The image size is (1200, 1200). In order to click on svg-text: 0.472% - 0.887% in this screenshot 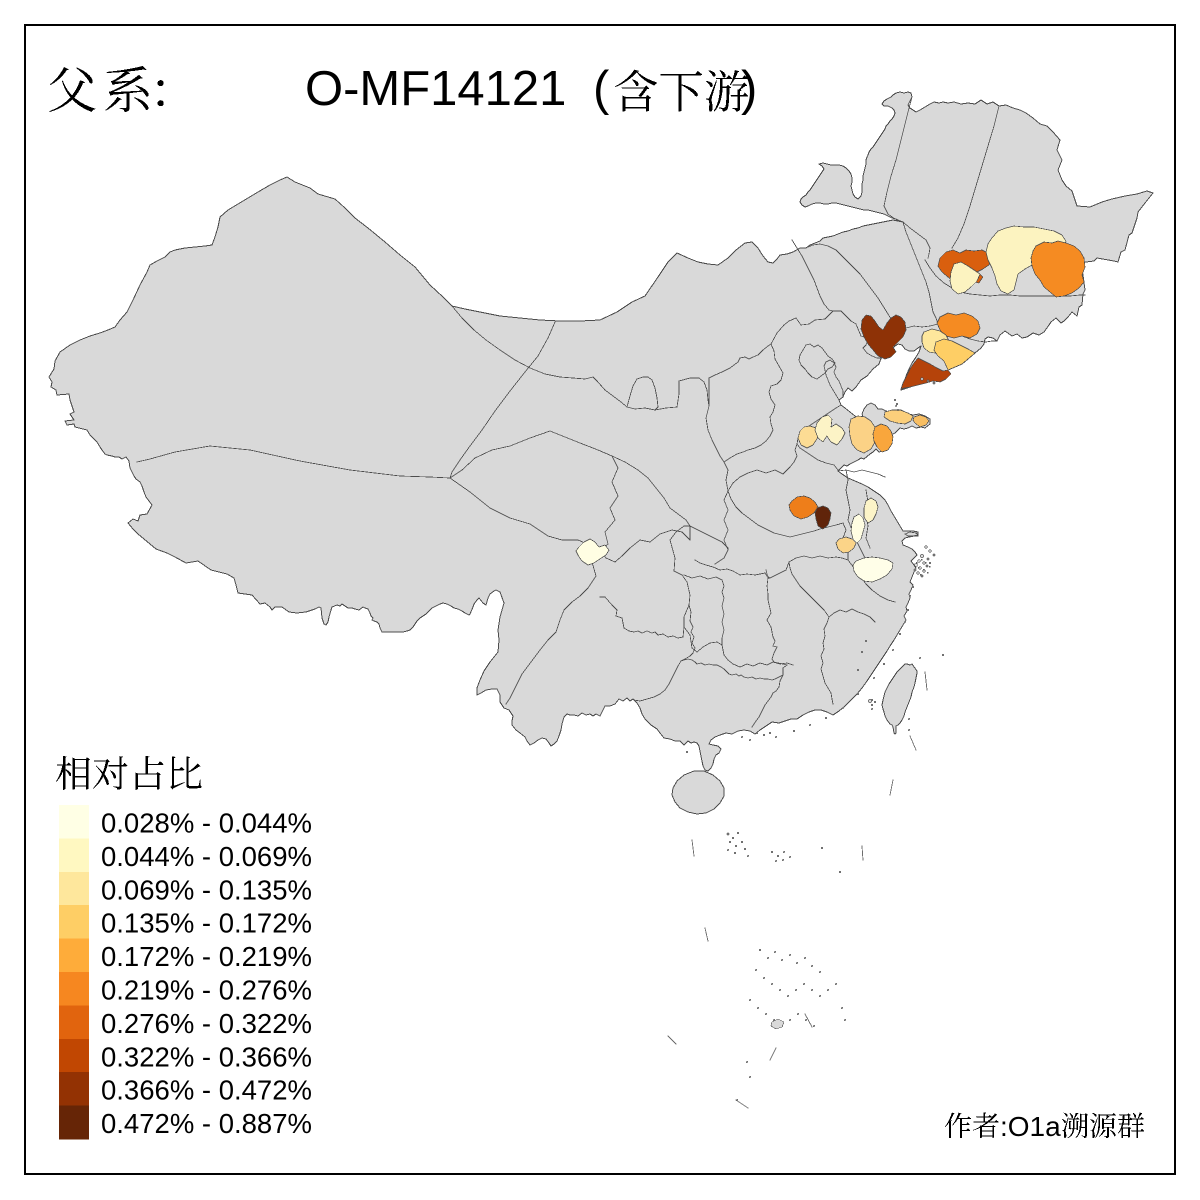, I will do `click(206, 1123)`.